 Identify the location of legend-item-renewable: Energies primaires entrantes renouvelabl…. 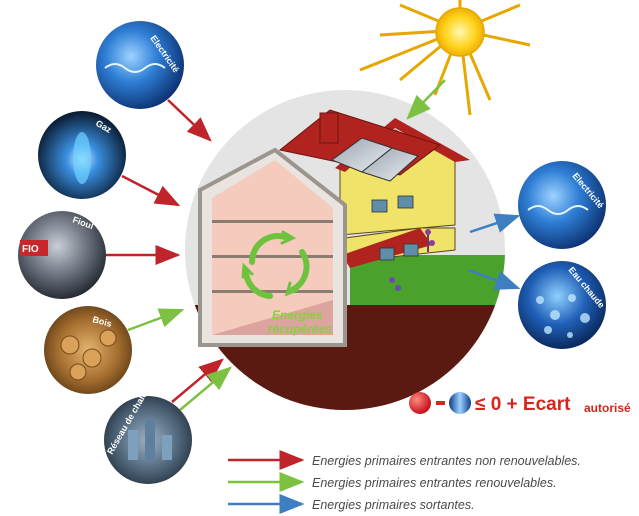
(434, 483).